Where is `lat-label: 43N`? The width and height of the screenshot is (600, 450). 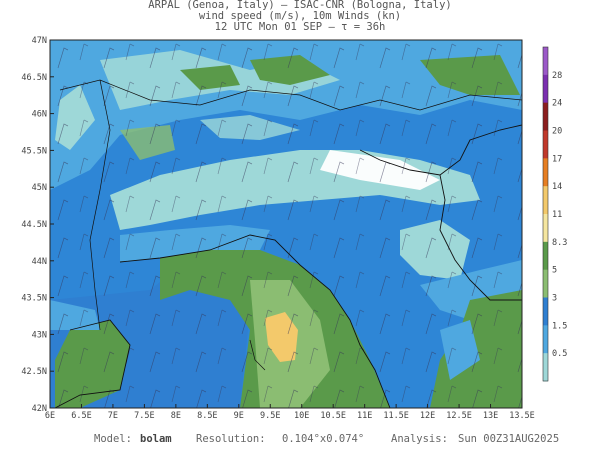
lat-label: 43N is located at coordinates (39, 335).